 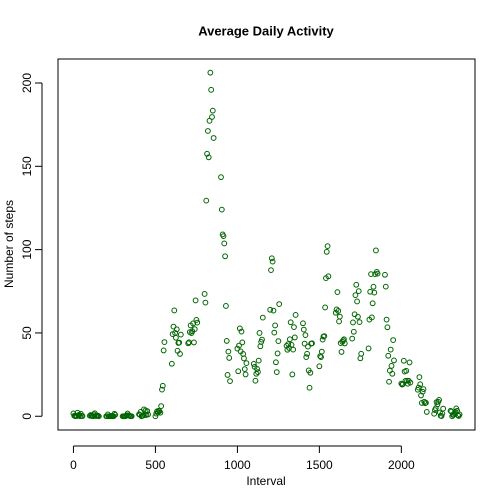 I want to click on y-axis-label: Number of steps, so click(x=9, y=244).